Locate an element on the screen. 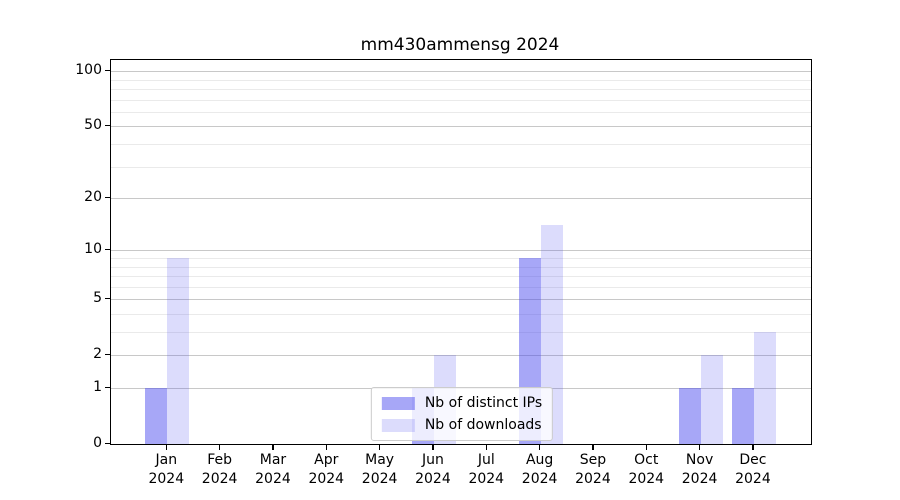  y-tick-label-10: 10 is located at coordinates (93, 249).